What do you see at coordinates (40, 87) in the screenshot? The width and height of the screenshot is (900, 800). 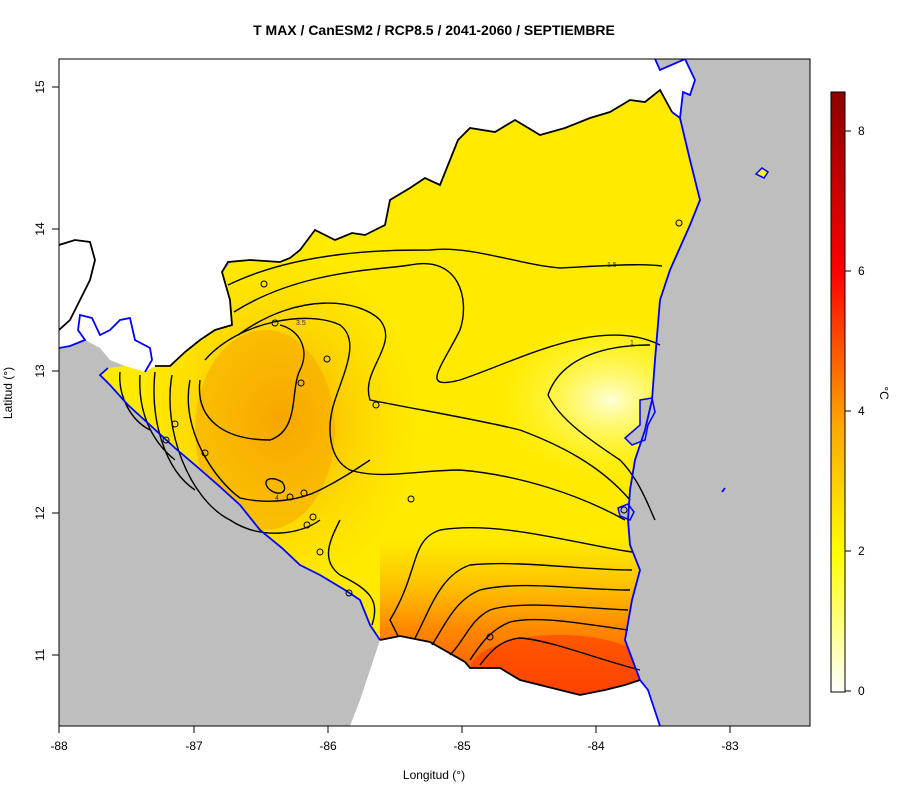 I see `y-tick-label: 15` at bounding box center [40, 87].